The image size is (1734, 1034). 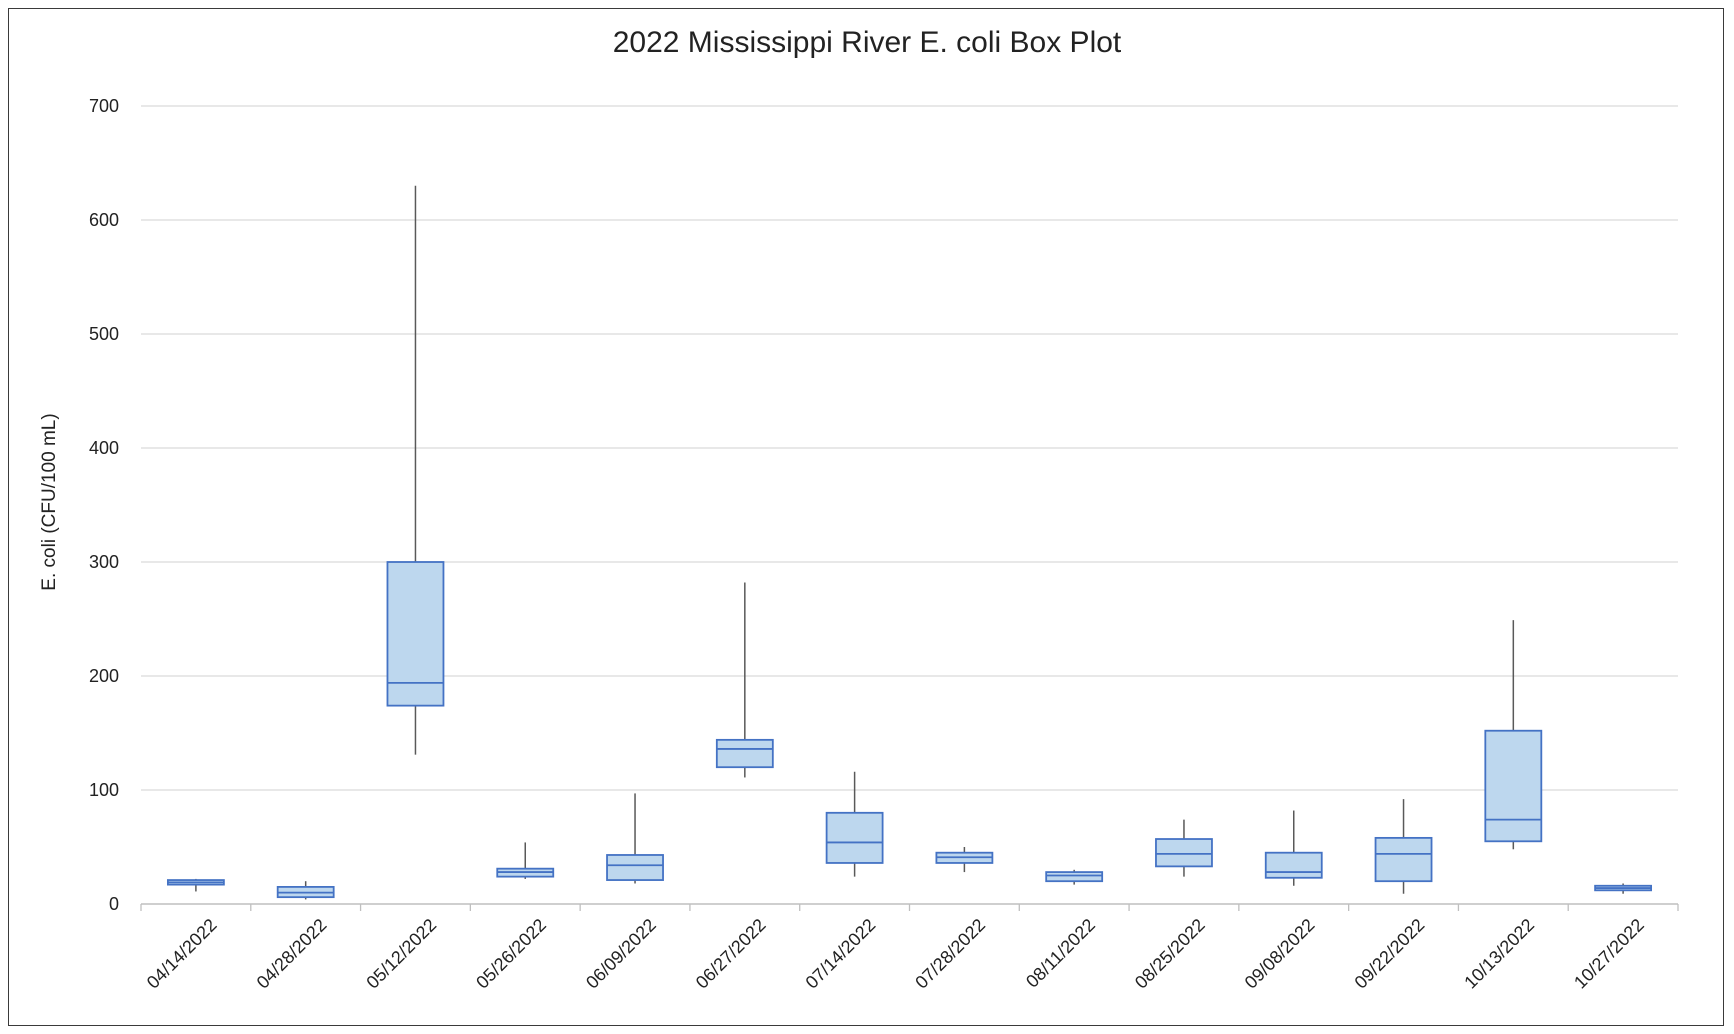 What do you see at coordinates (621, 954) in the screenshot?
I see `x-tick-label: 06/09/2022` at bounding box center [621, 954].